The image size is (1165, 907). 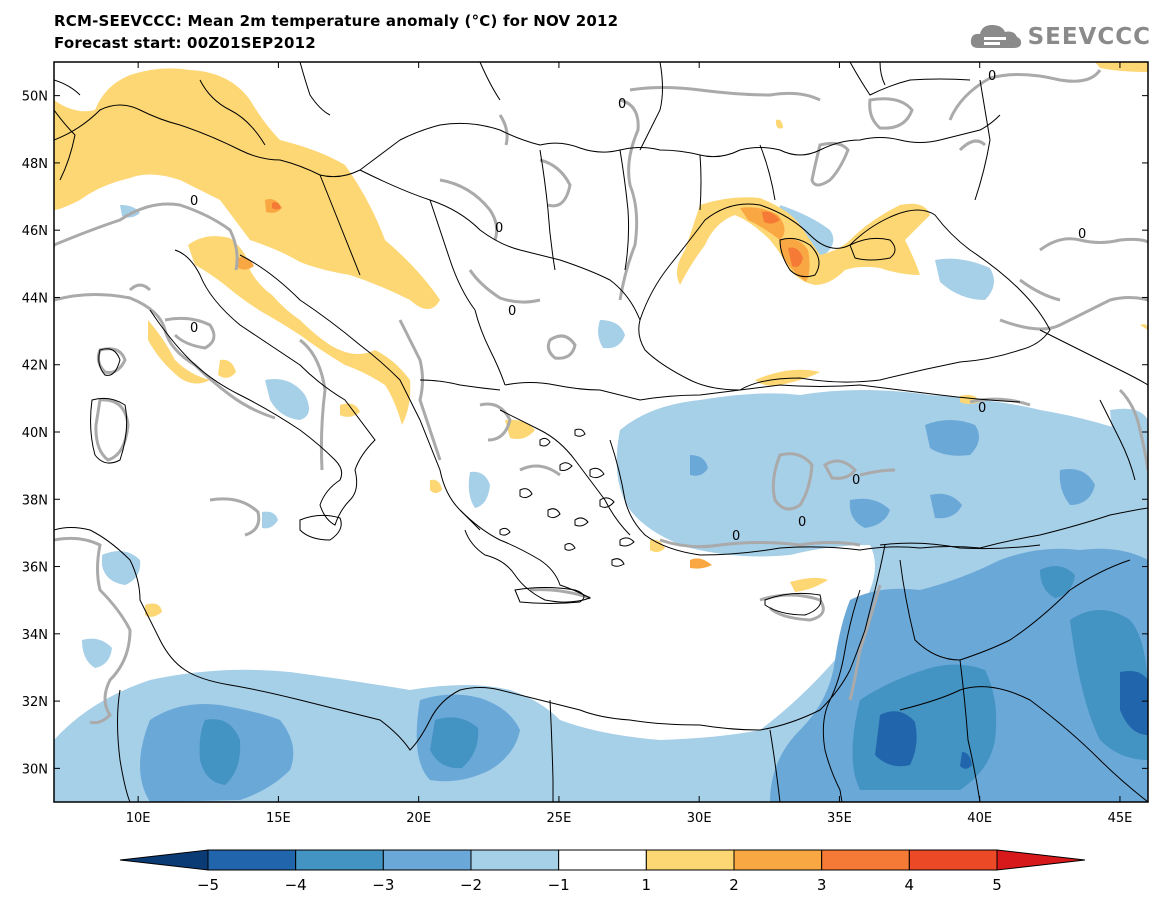 What do you see at coordinates (185, 43) in the screenshot?
I see `forecast-start-subtitle: Forecast start: 00Z01SEP2012` at bounding box center [185, 43].